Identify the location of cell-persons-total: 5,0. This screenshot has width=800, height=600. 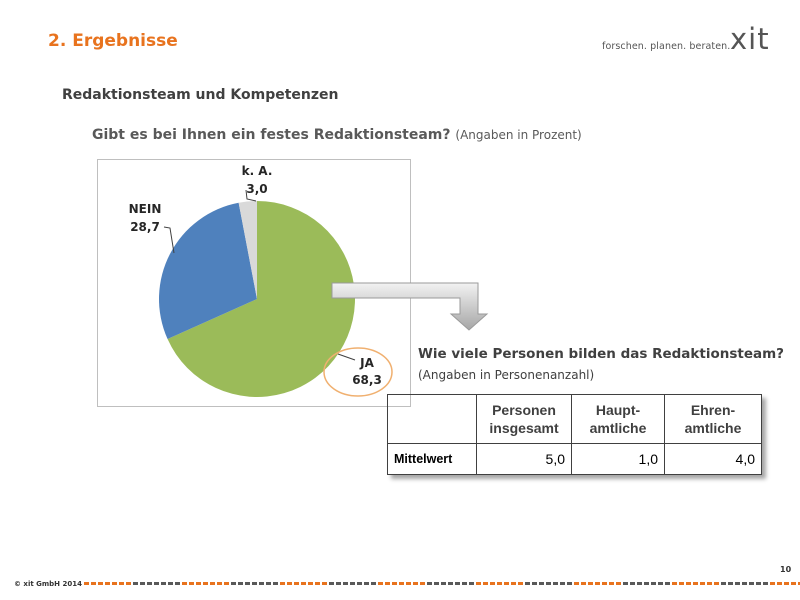
(524, 459).